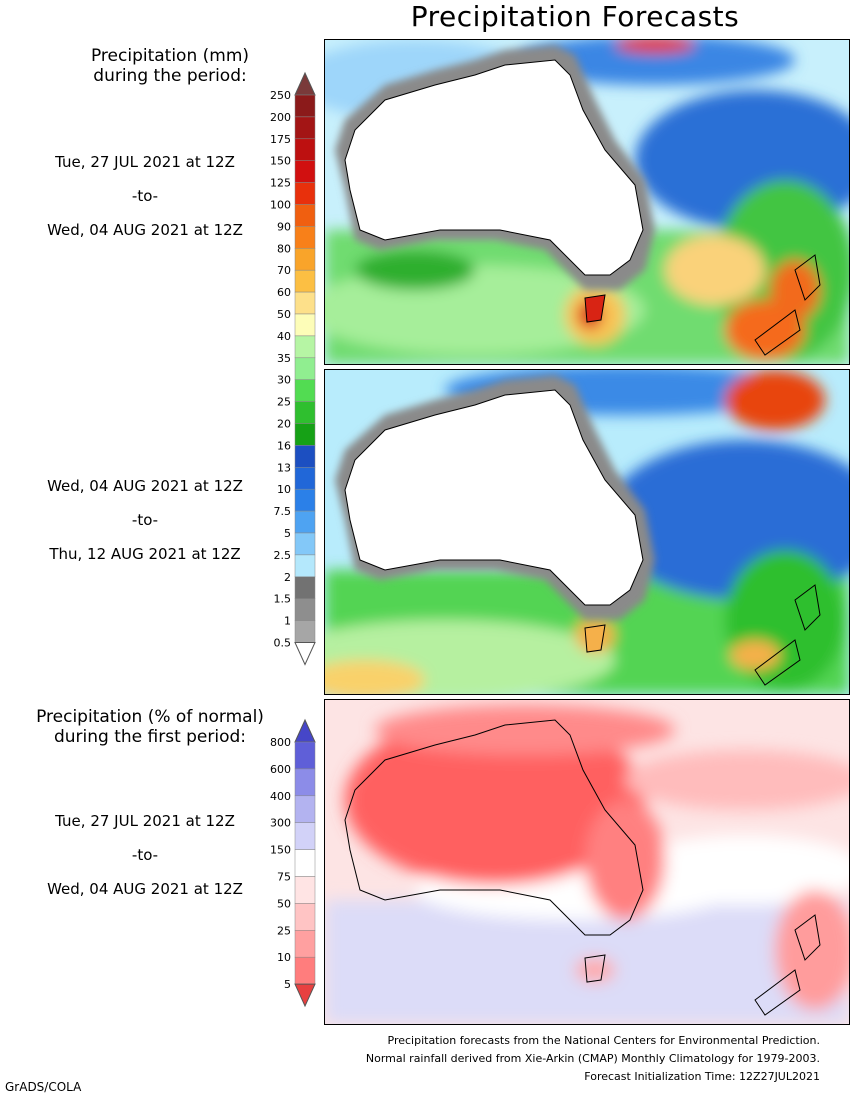 This screenshot has width=850, height=1100. What do you see at coordinates (284, 930) in the screenshot?
I see `pct-legend-tick-label: 25` at bounding box center [284, 930].